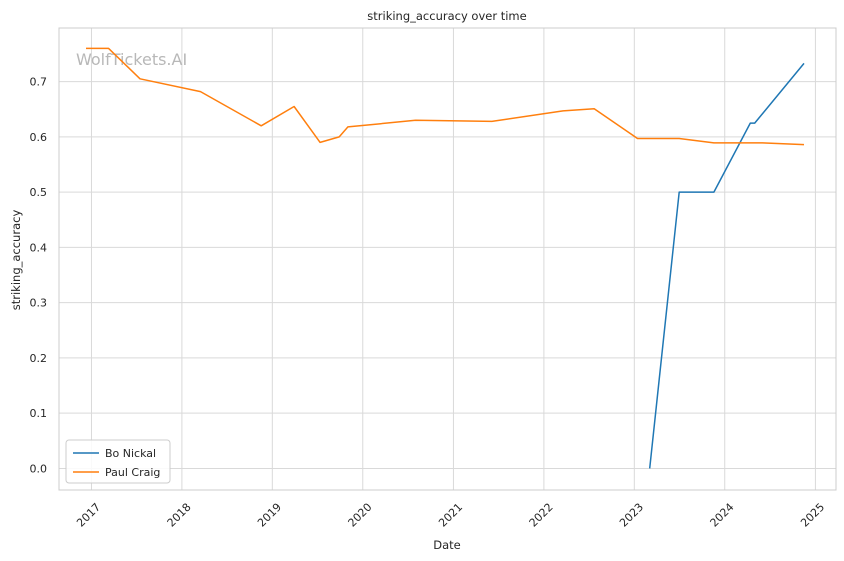  Describe the element at coordinates (132, 472) in the screenshot. I see `legend-label-paul-craig: Paul Craig` at that location.